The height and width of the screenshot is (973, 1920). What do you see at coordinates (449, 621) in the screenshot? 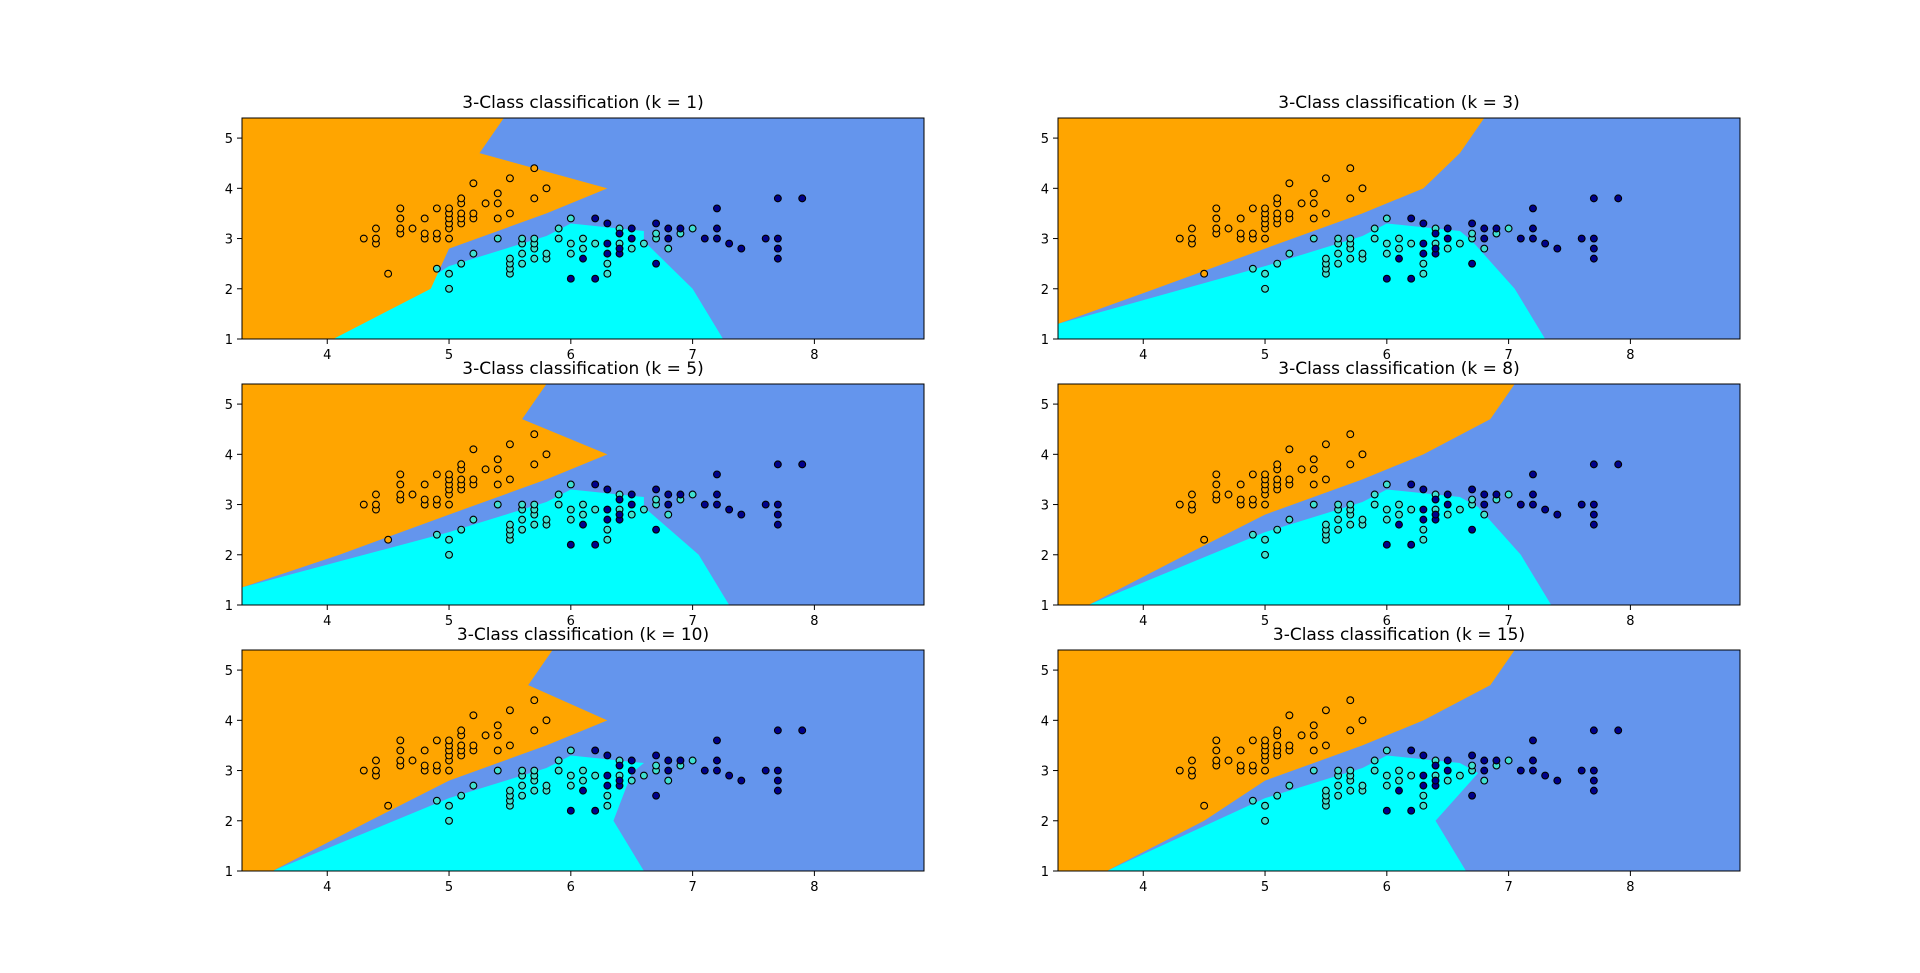
I see `x-tick-label: 5` at bounding box center [449, 621].